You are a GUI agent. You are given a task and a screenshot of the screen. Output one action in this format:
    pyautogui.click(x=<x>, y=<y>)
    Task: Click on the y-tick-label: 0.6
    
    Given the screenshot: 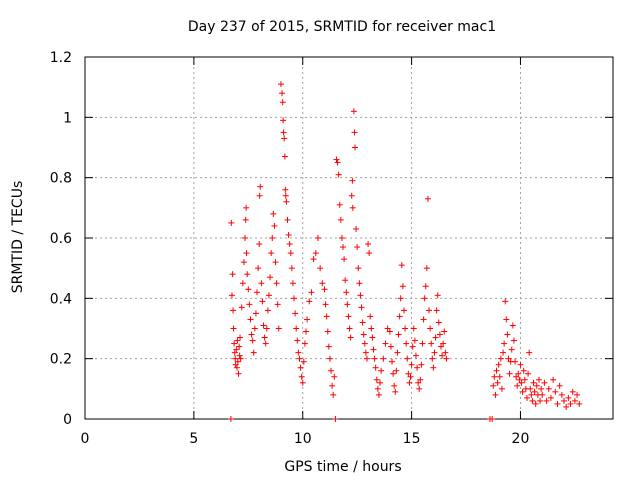 What is the action you would take?
    pyautogui.click(x=61, y=239)
    